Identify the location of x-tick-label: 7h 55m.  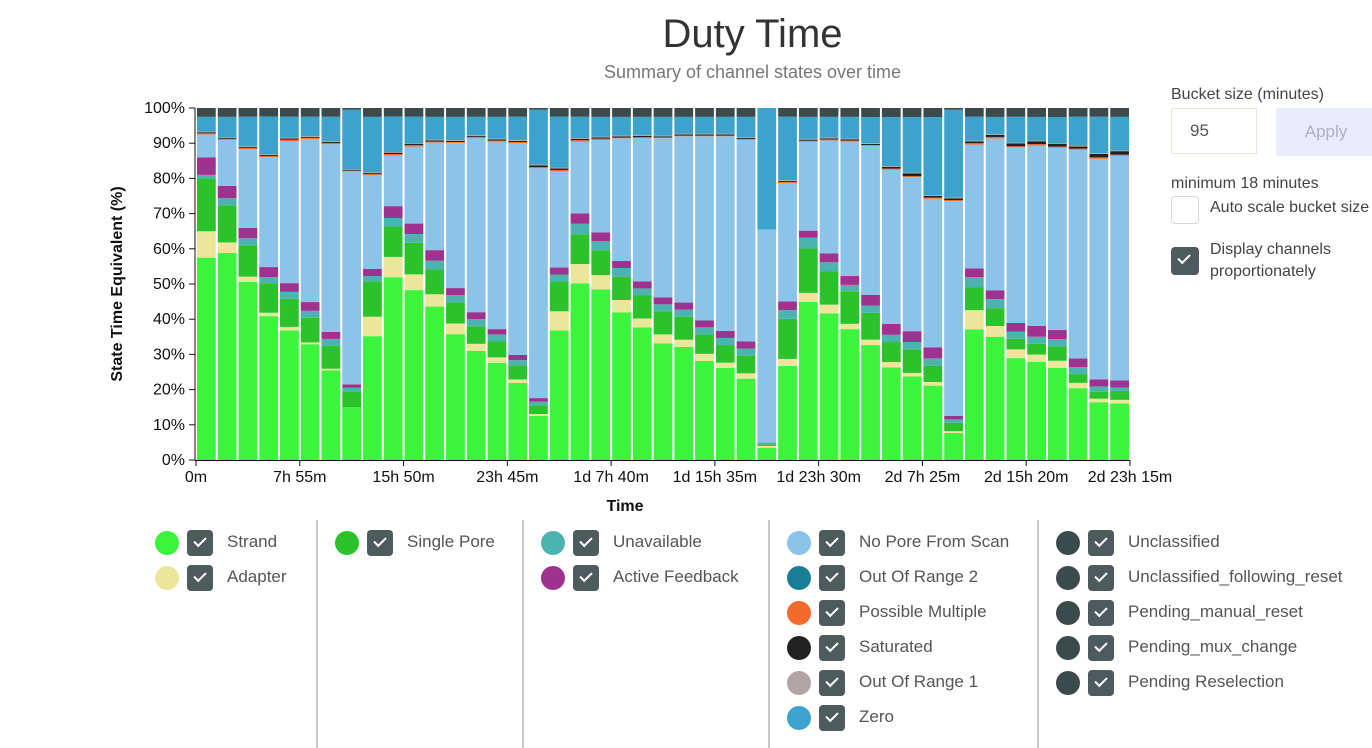
(299, 477).